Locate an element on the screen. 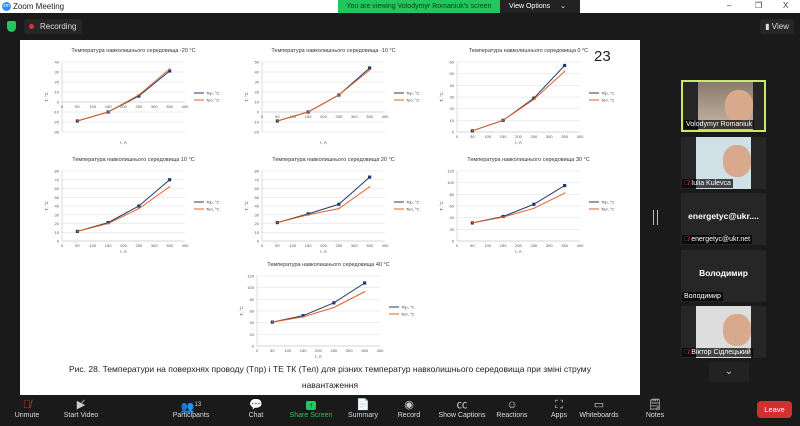  minimize-button: – is located at coordinates (729, 5).